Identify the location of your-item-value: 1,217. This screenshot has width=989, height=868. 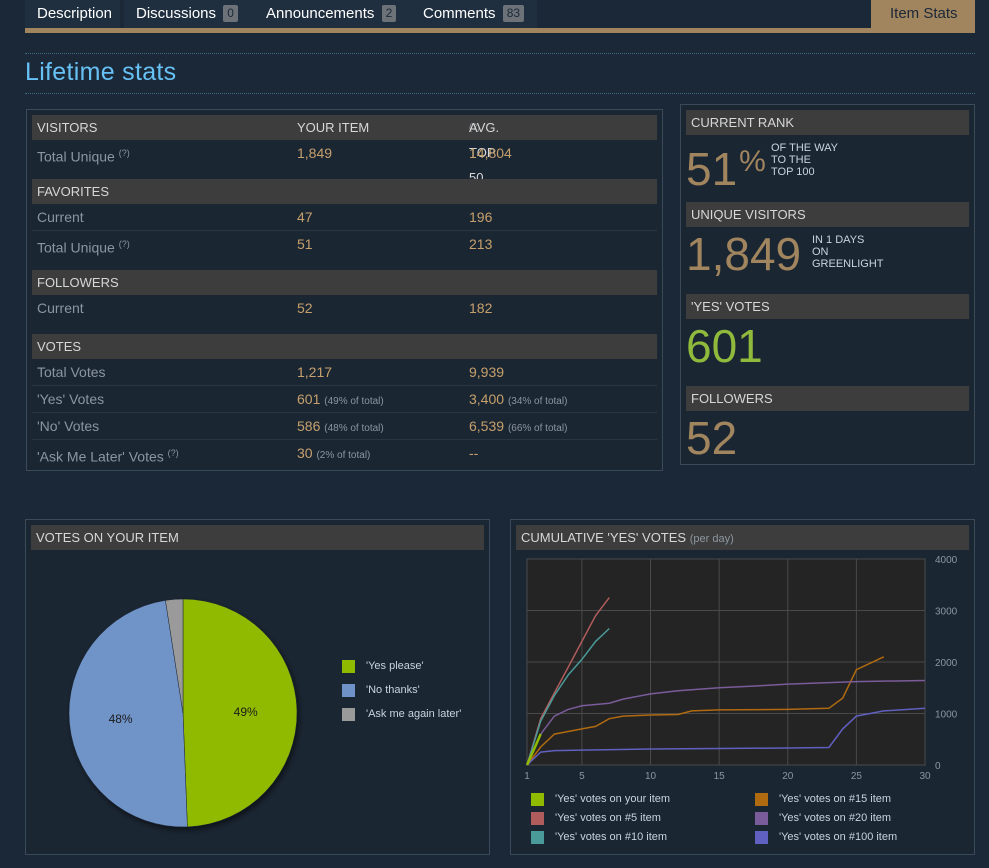
(315, 372).